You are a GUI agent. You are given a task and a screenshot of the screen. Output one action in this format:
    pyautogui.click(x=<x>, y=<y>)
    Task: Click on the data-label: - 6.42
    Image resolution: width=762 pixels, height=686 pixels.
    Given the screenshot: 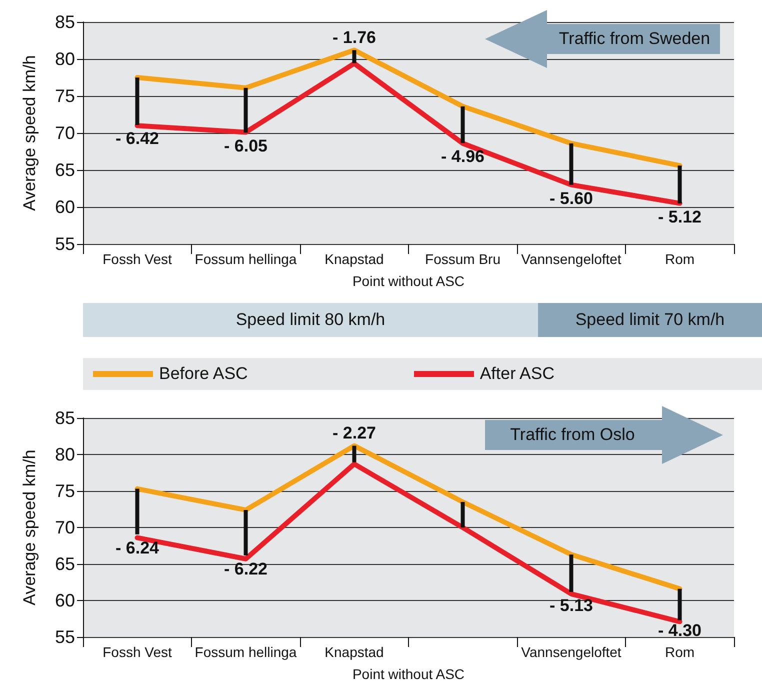 What is the action you would take?
    pyautogui.click(x=137, y=138)
    